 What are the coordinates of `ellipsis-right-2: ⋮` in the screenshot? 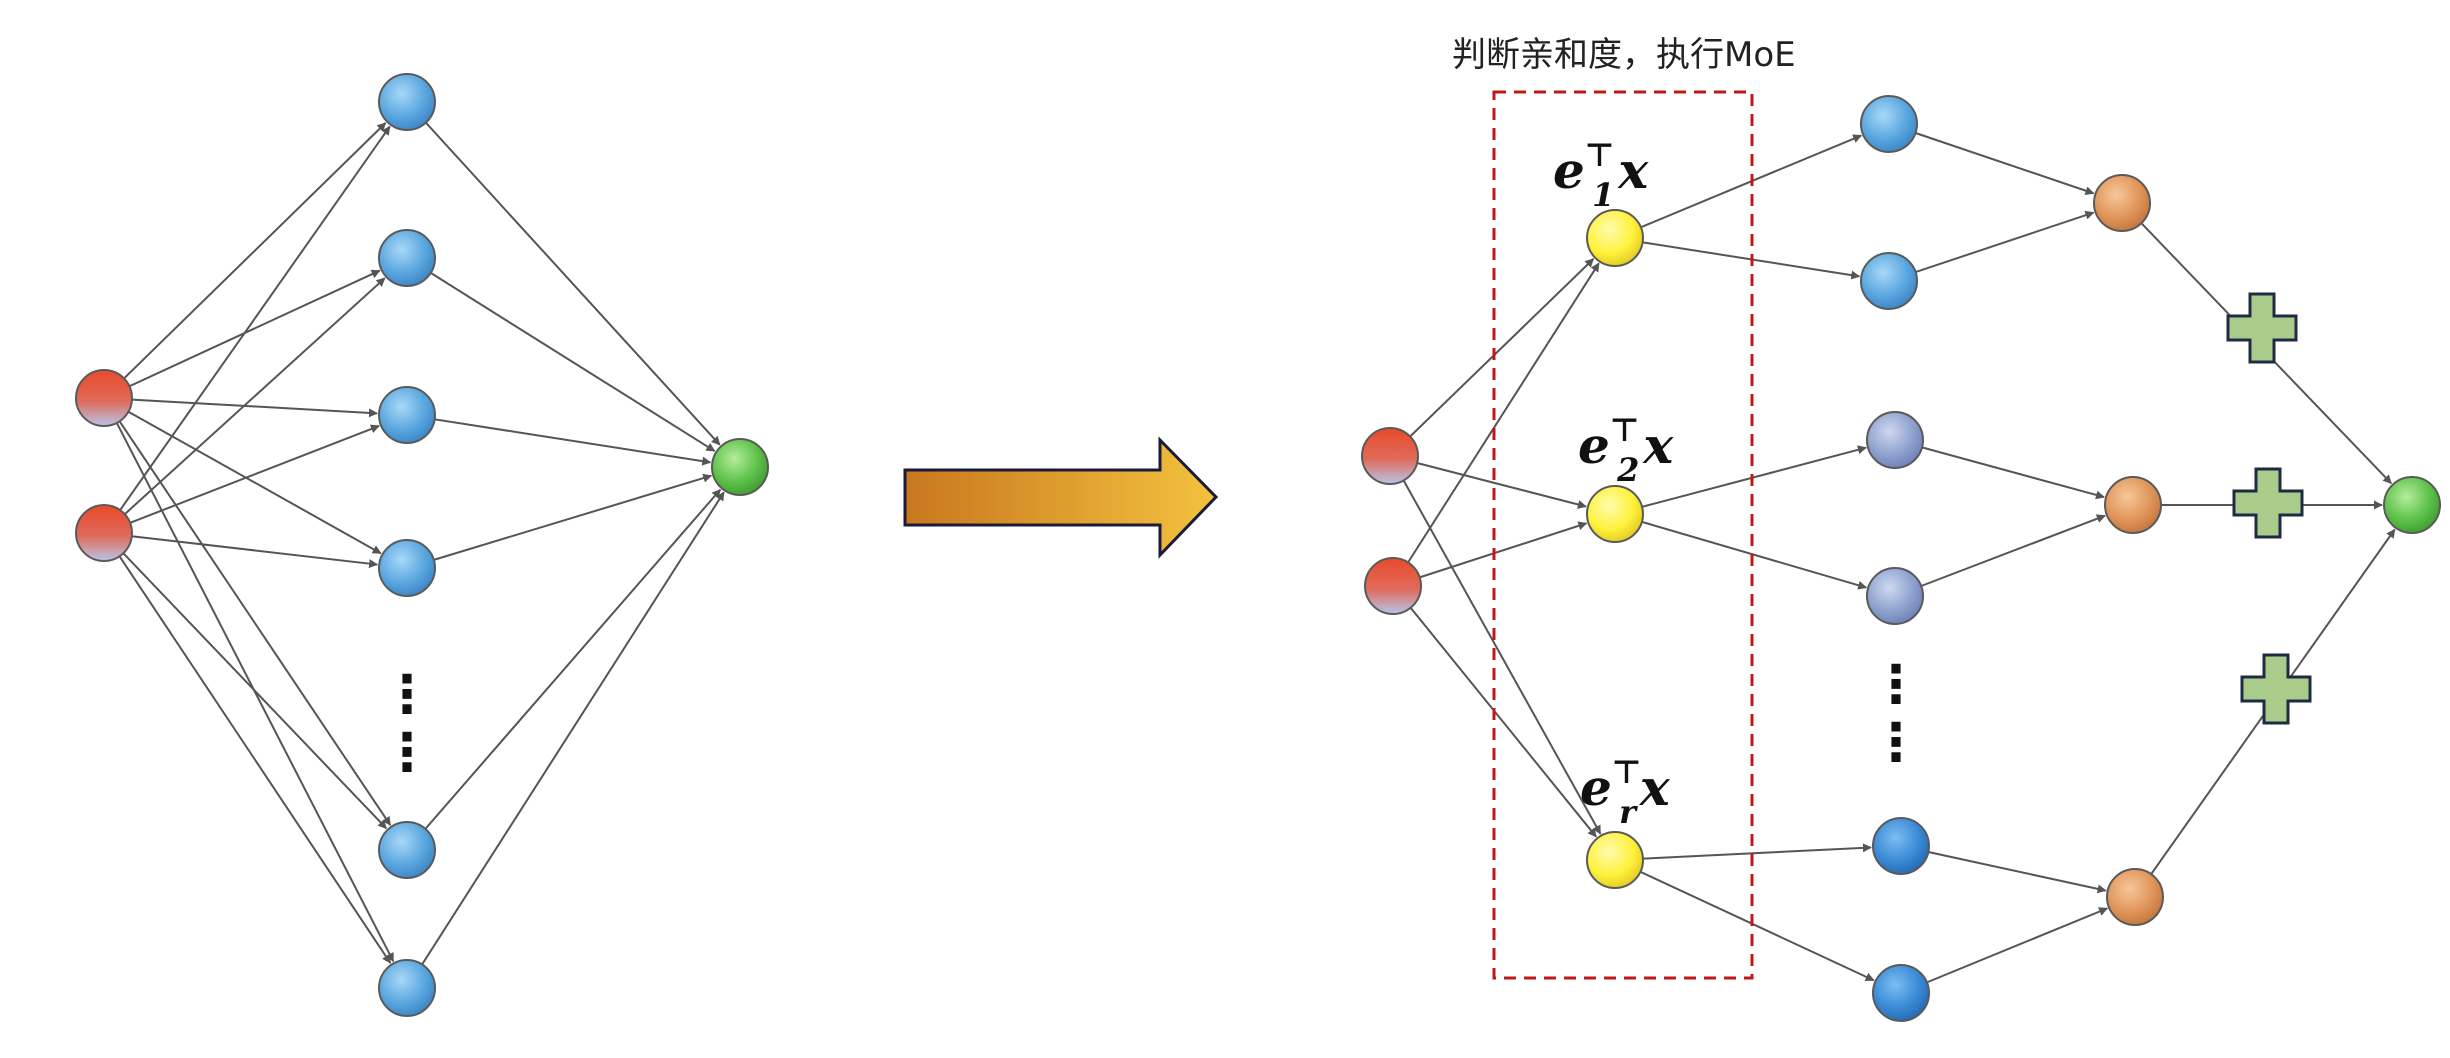 It's located at (1896, 743).